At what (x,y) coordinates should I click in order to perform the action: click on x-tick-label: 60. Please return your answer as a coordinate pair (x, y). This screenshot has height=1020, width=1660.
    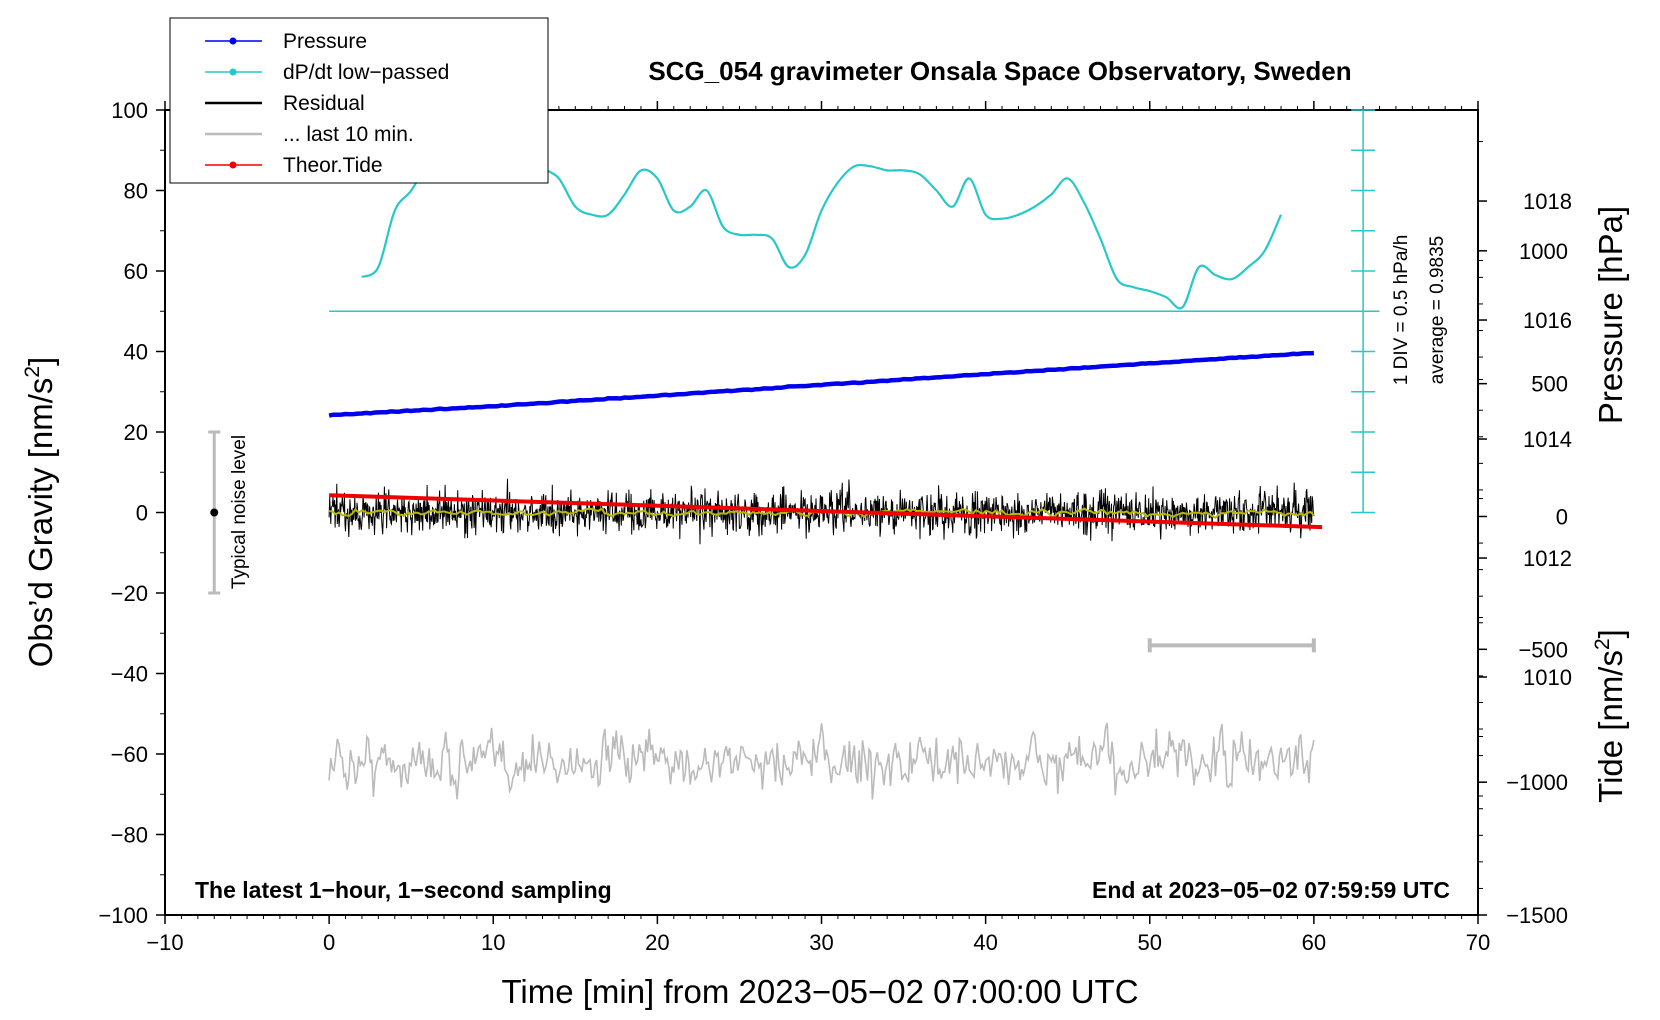
    Looking at the image, I should click on (1314, 942).